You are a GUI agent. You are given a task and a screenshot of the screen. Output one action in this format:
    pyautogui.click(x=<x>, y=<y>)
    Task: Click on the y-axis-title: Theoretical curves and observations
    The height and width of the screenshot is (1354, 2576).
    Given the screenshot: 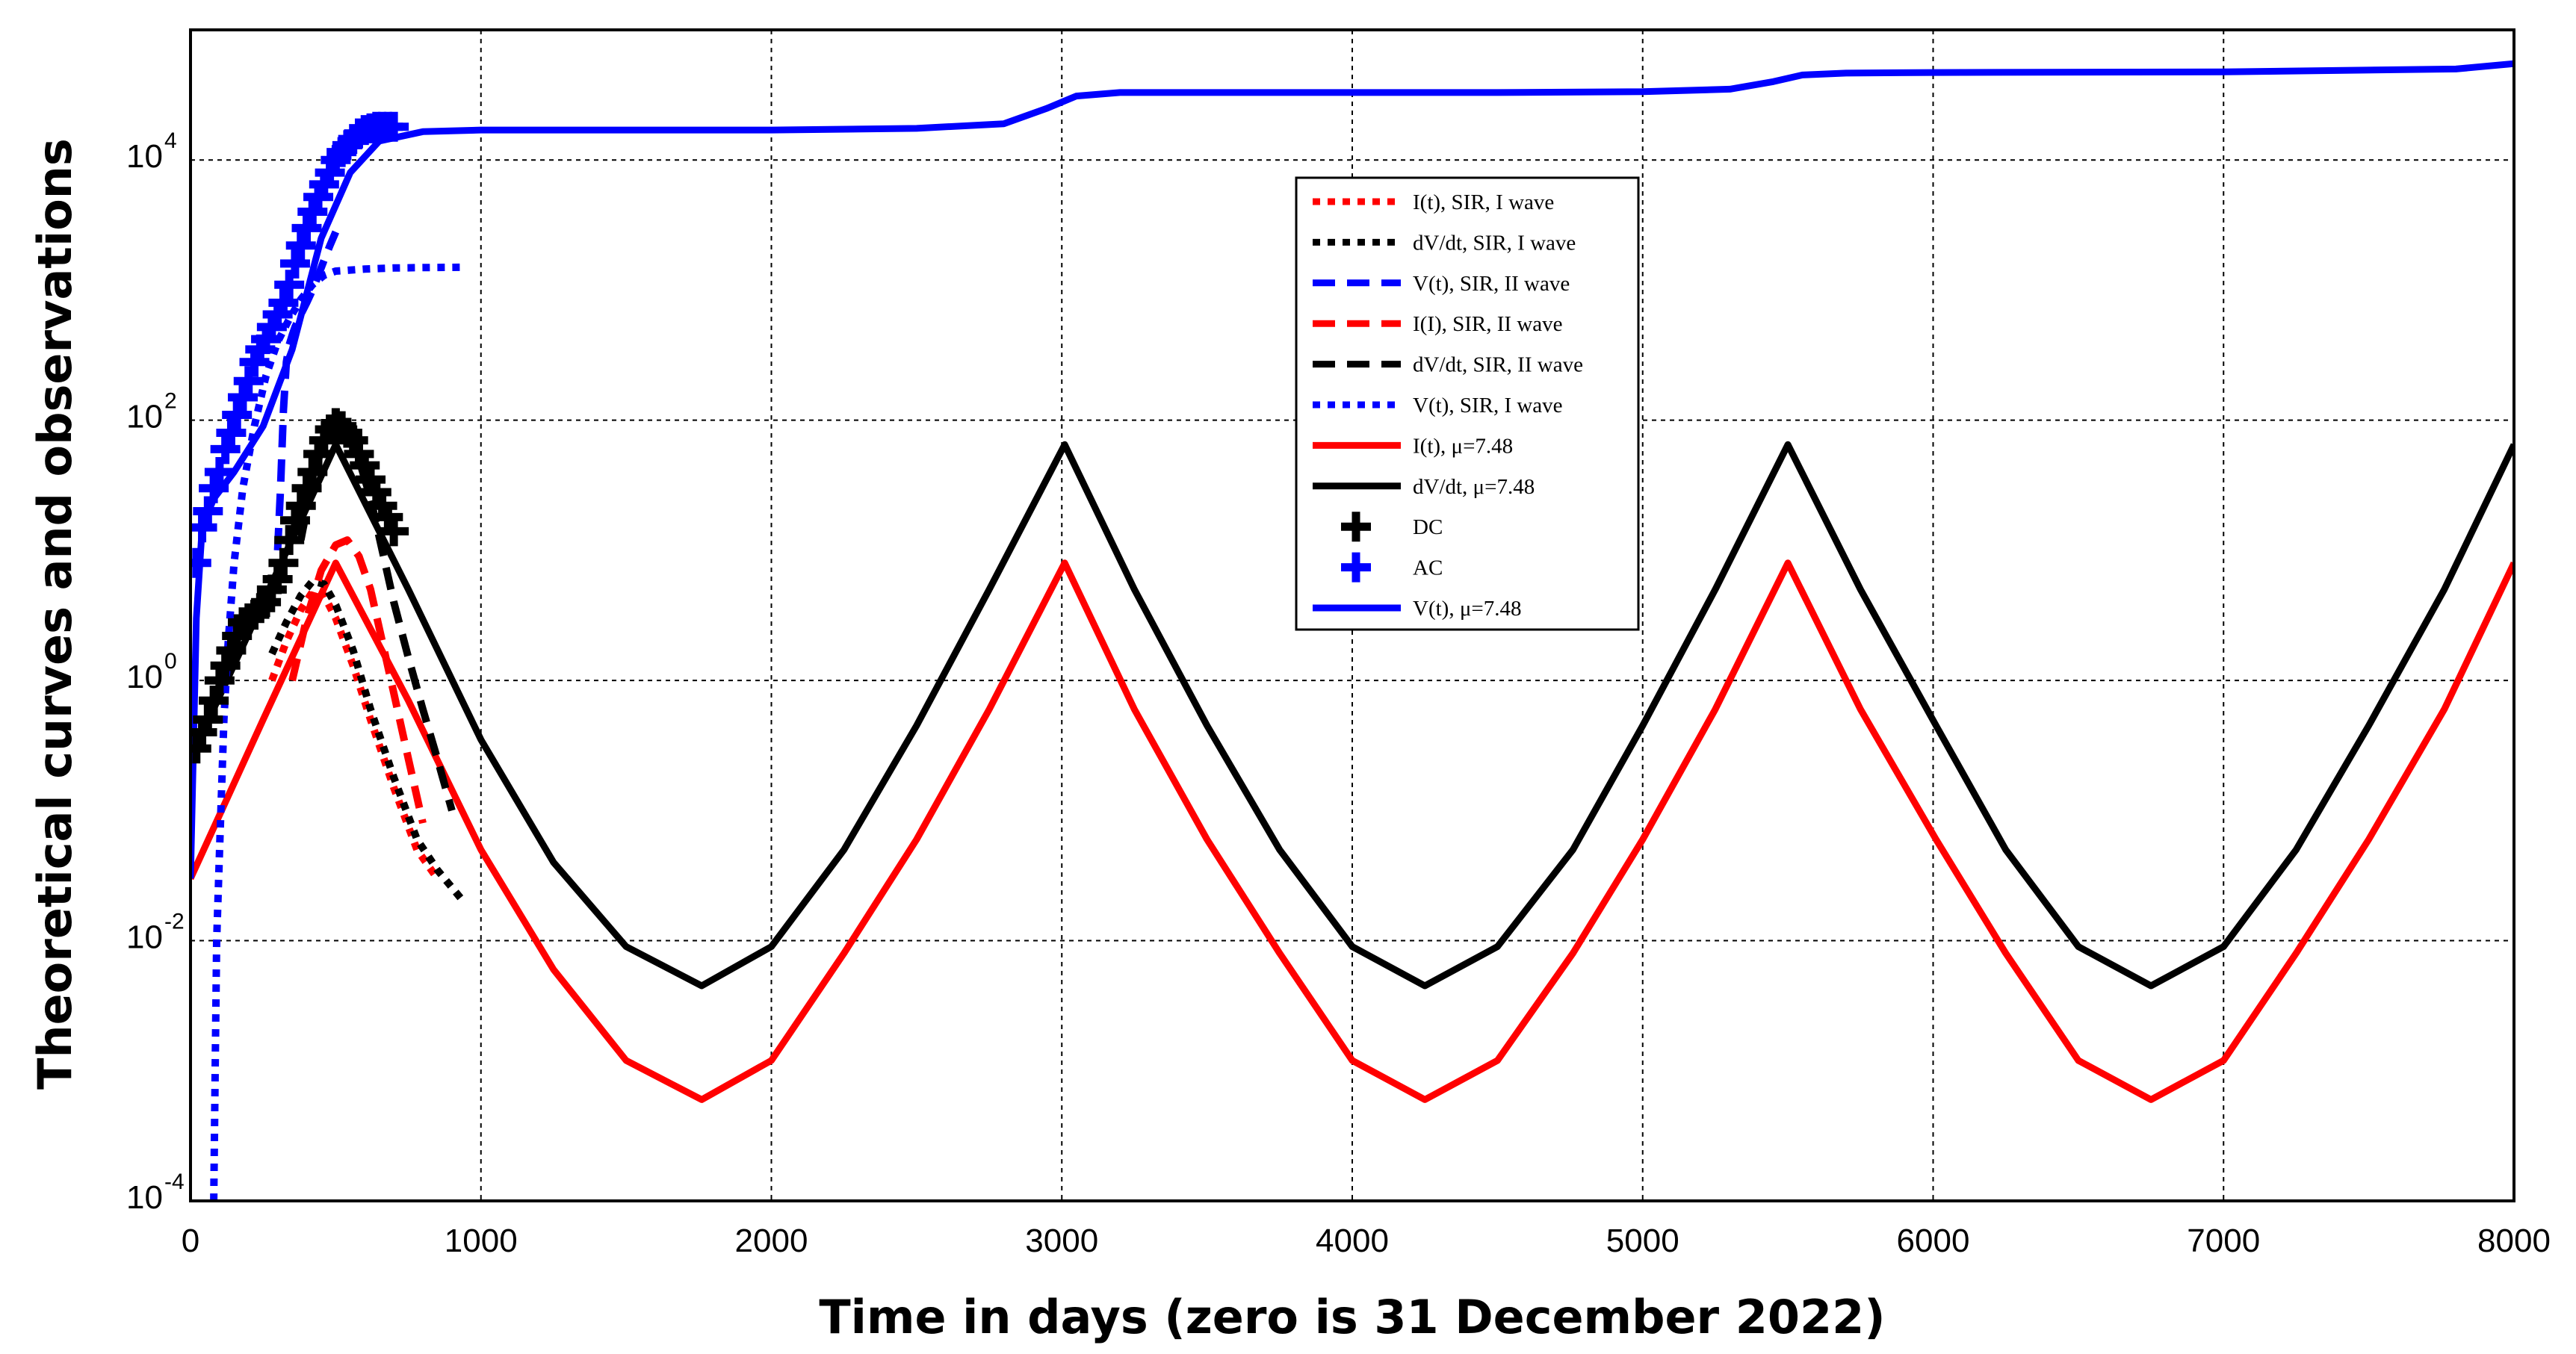 What is the action you would take?
    pyautogui.click(x=55, y=614)
    